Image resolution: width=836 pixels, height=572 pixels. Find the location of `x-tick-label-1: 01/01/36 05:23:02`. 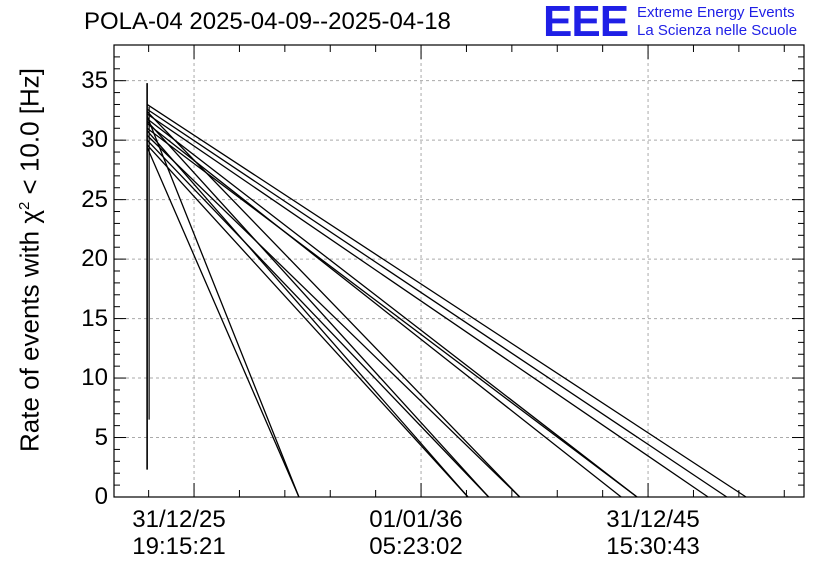

x-tick-label-1: 01/01/36 05:23:02 is located at coordinates (415, 533).